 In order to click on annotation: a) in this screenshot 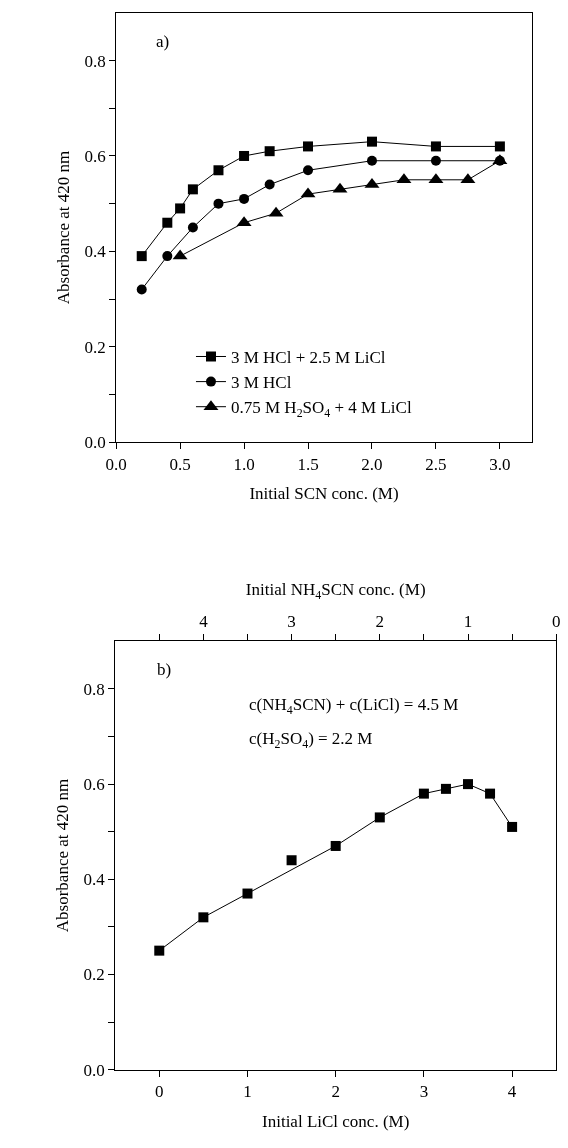, I will do `click(163, 41)`.